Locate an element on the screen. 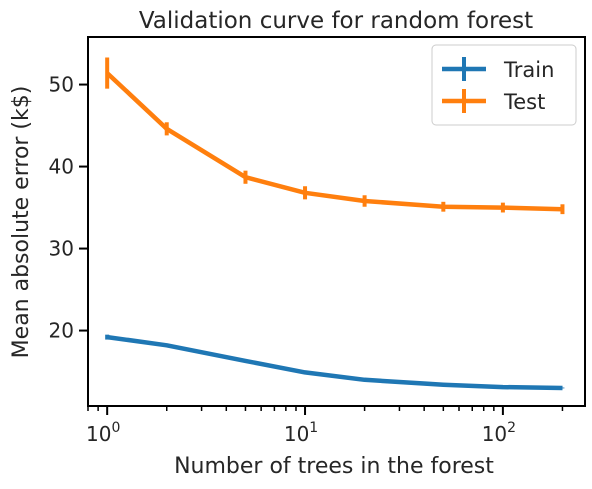  x-tick-label: 10¹ is located at coordinates (301, 433).